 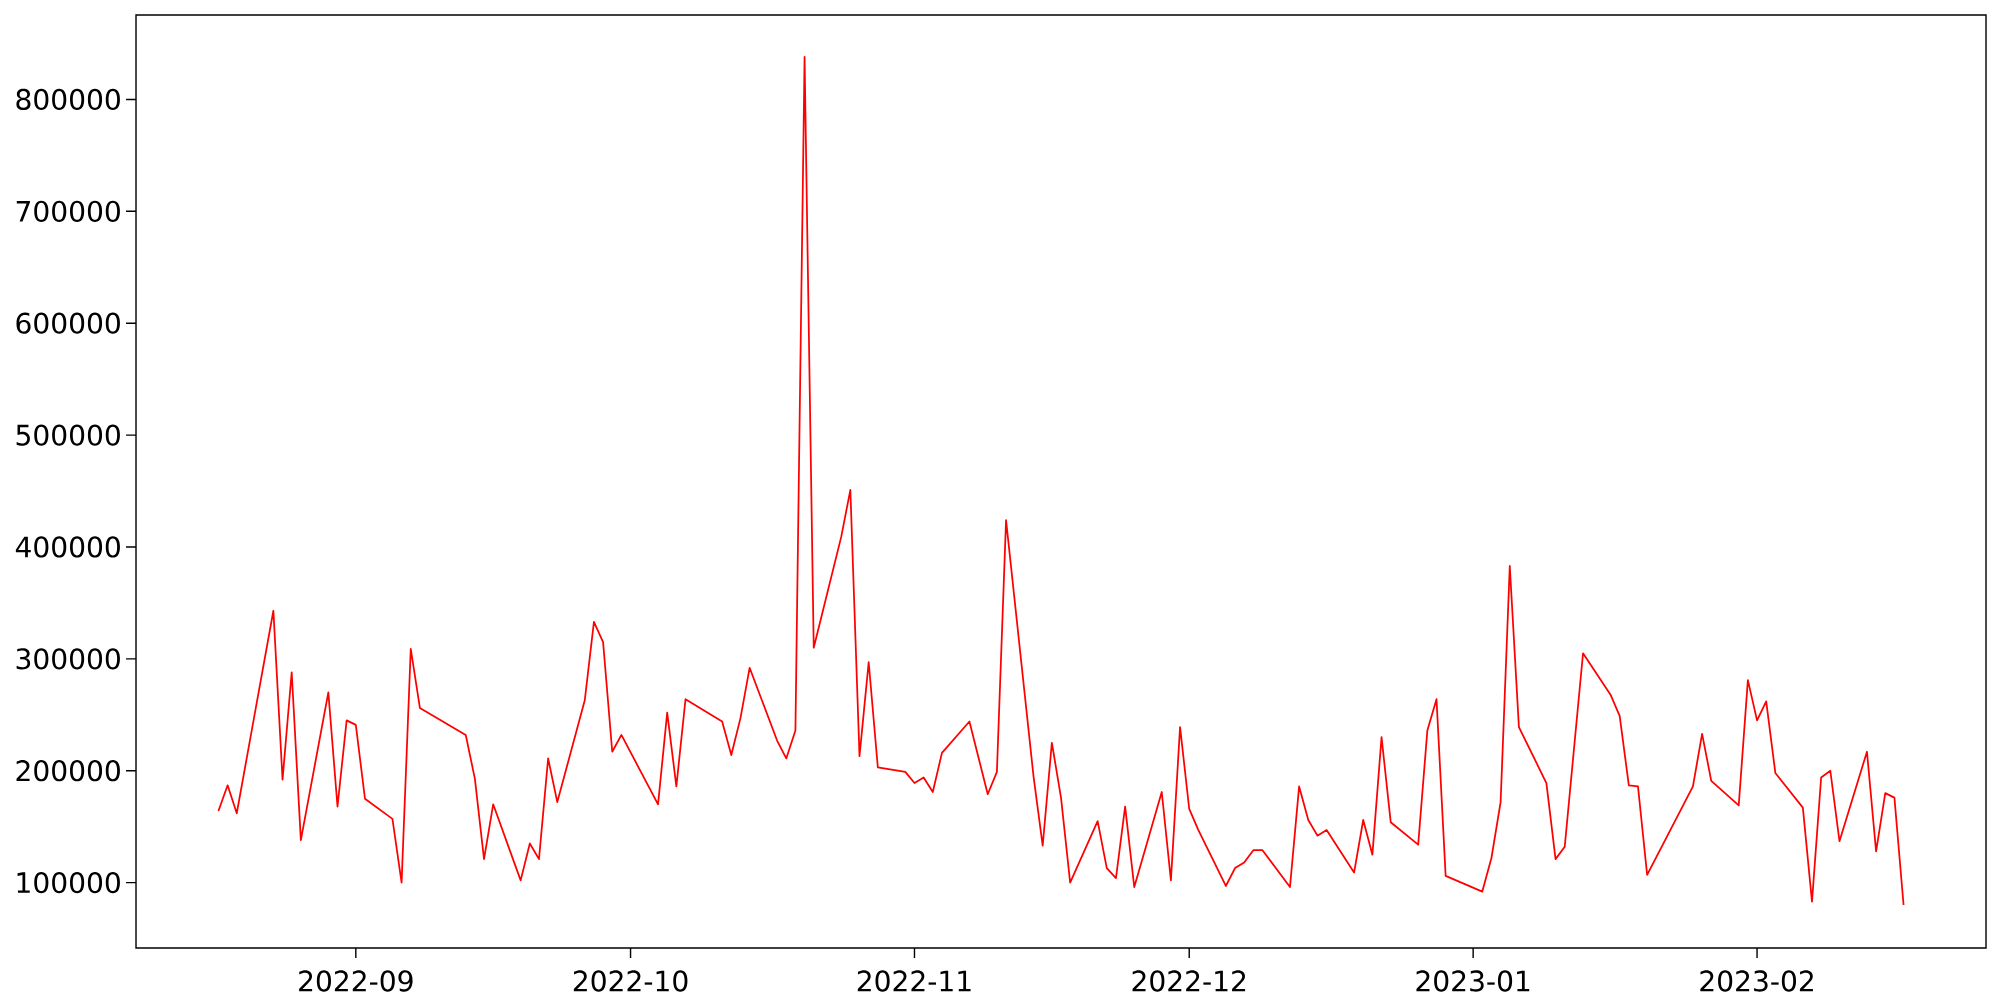 I want to click on x-tick-label: 2023-01, so click(x=1473, y=981).